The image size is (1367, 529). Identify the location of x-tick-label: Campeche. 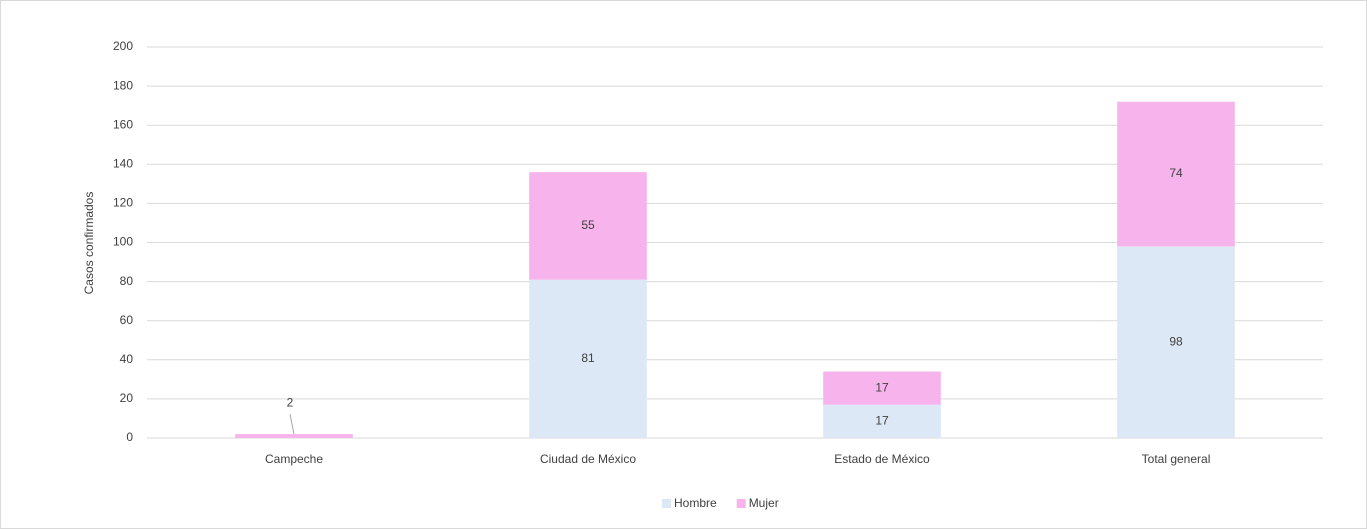
(294, 459).